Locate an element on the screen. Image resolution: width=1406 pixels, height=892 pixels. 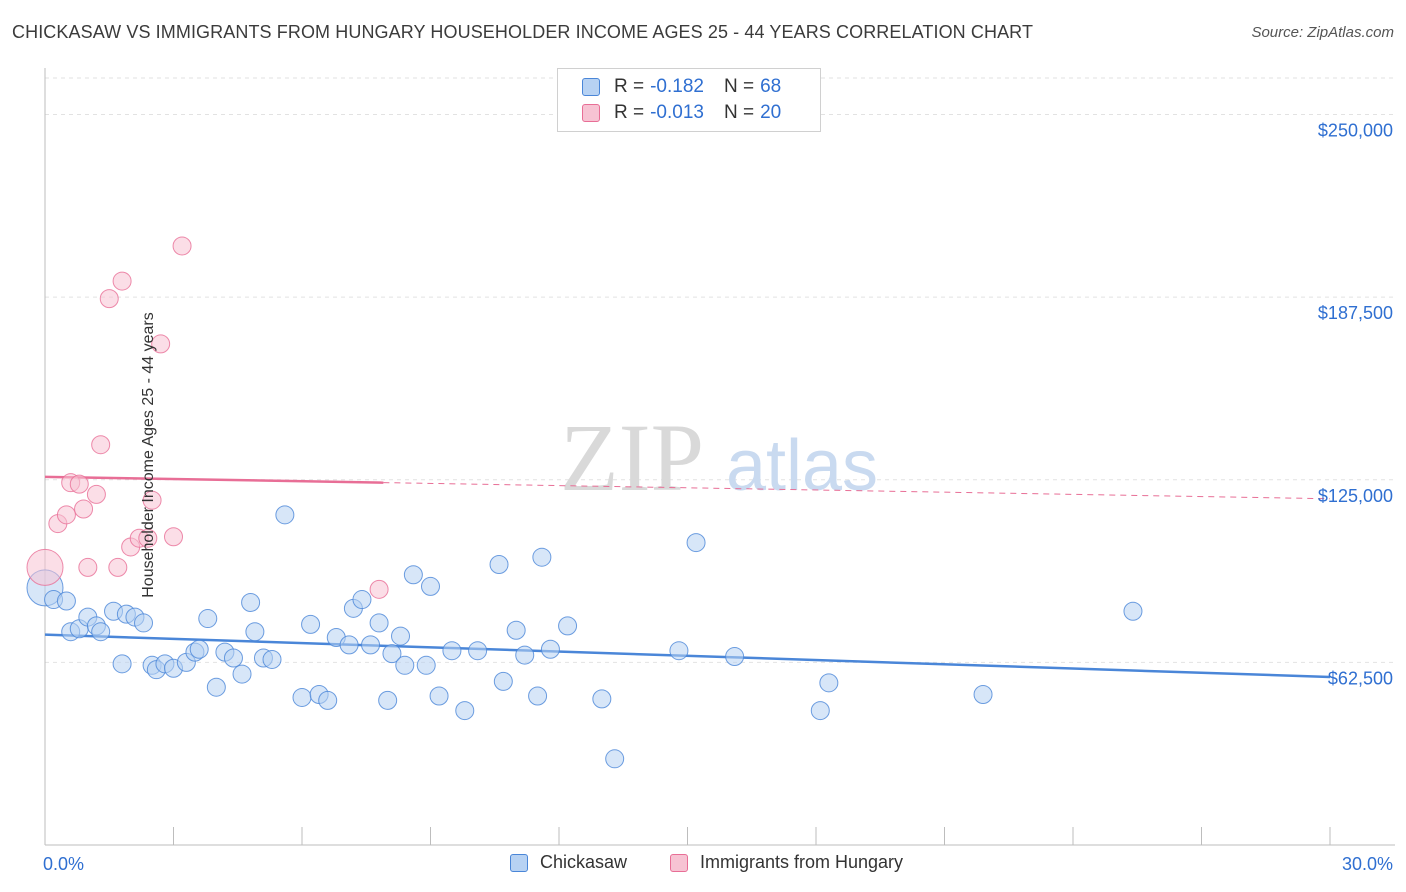
legend-n-value: 20 is located at coordinates (771, 112).